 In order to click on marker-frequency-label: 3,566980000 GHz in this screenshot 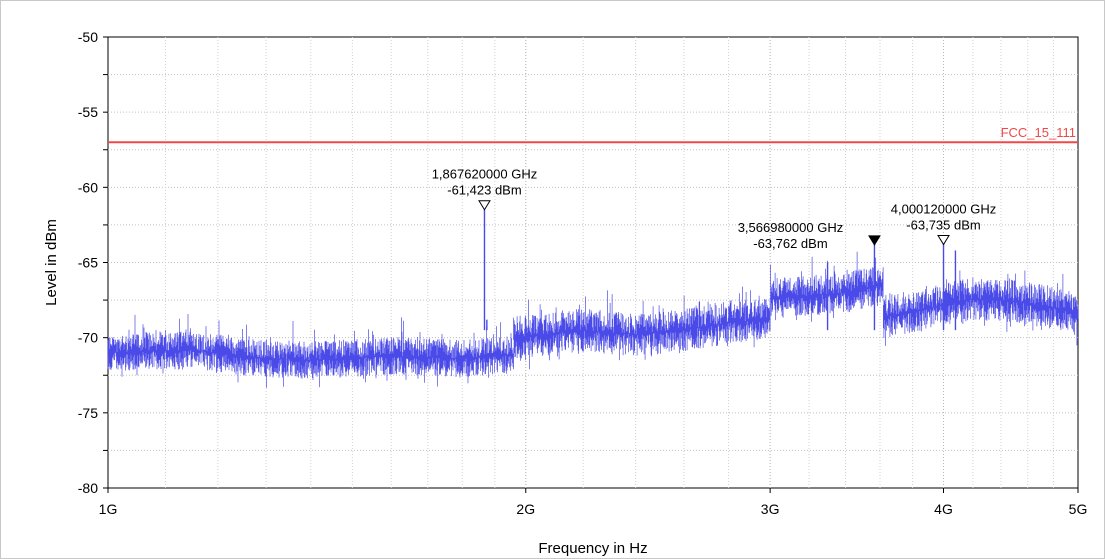, I will do `click(791, 227)`.